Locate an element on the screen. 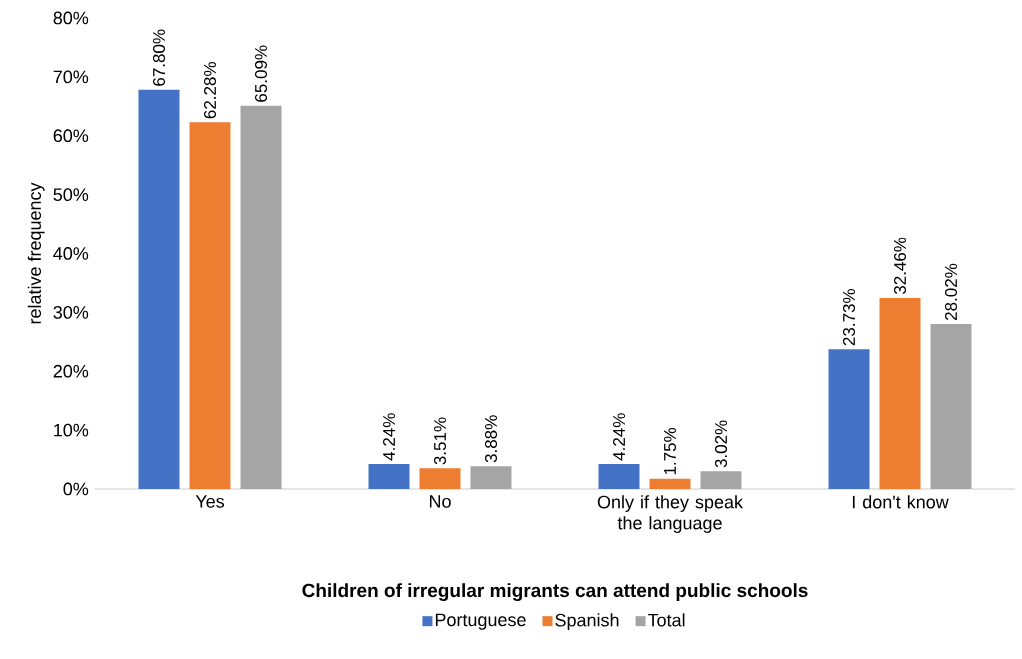 The height and width of the screenshot is (659, 1022). y-tick-label: 30% is located at coordinates (71, 312).